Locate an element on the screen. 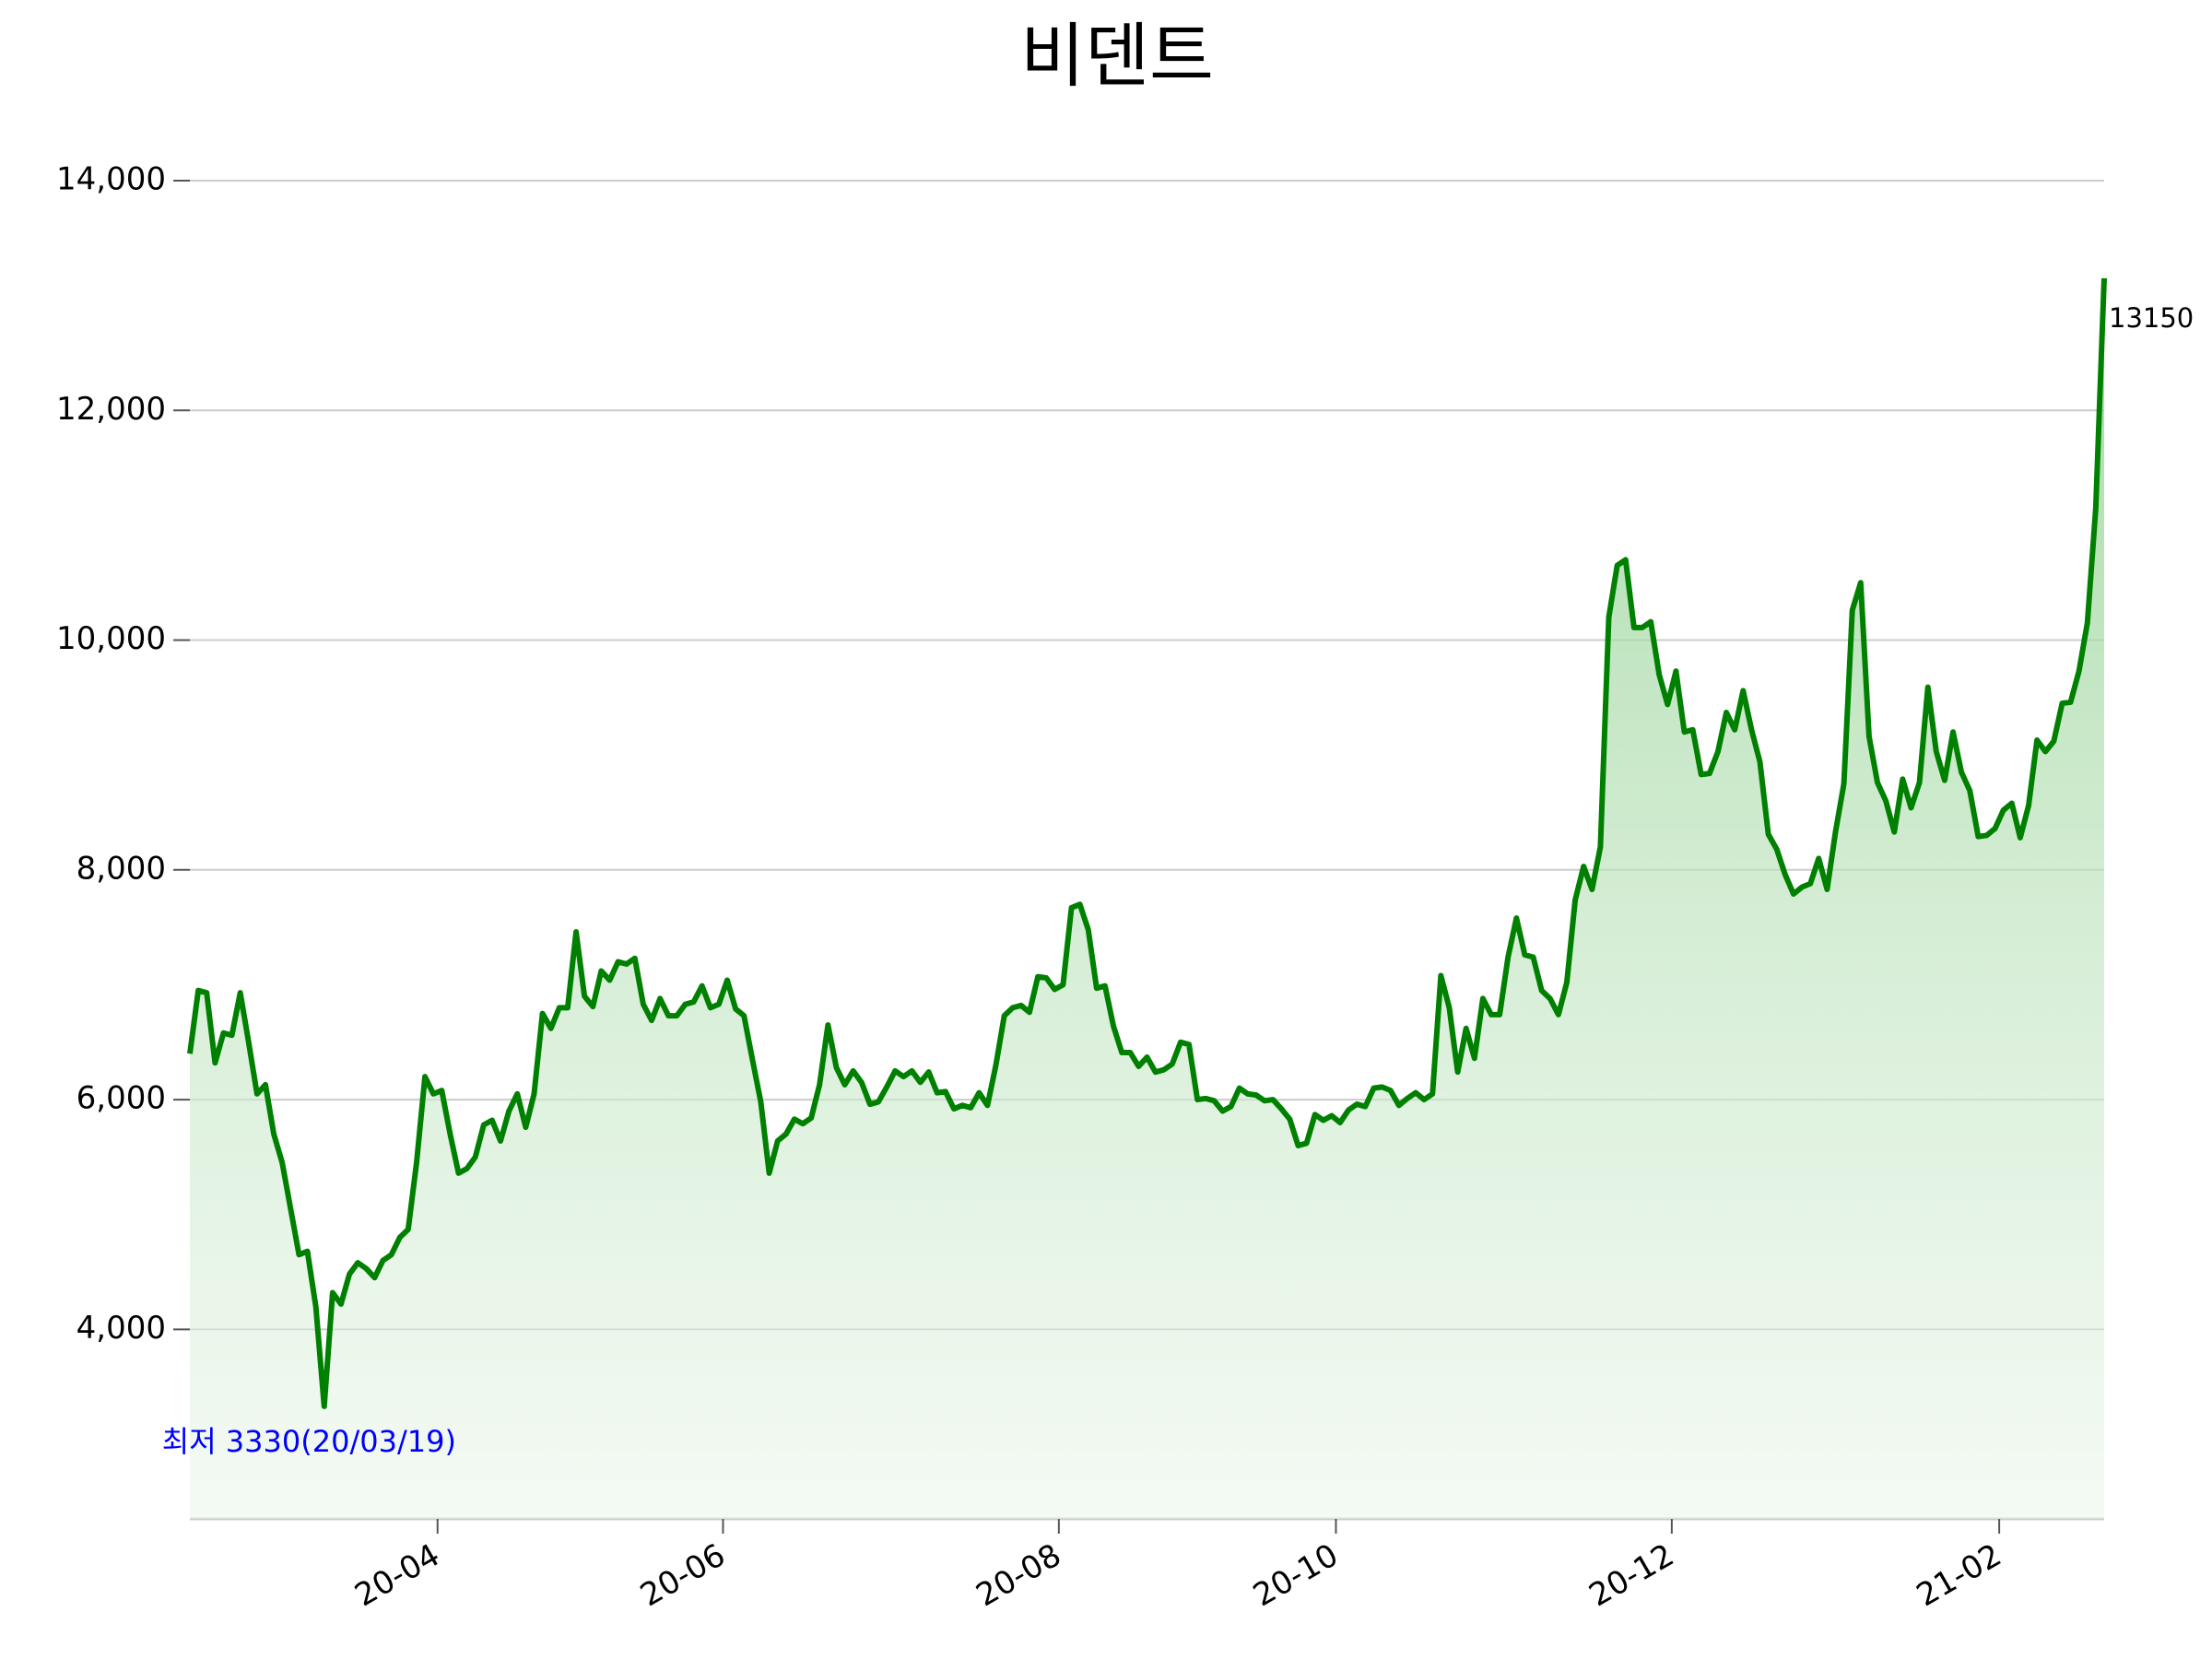 The width and height of the screenshot is (2212, 1659). x-tick-label: 20-08 is located at coordinates (1019, 1575).